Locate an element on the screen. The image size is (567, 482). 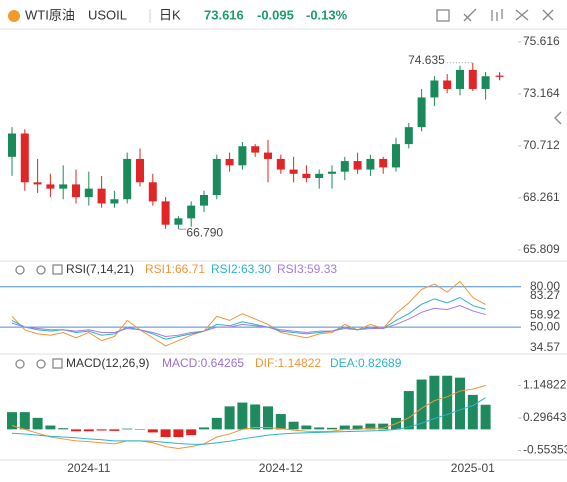
y-tick-label: 75.616 is located at coordinates (541, 41).